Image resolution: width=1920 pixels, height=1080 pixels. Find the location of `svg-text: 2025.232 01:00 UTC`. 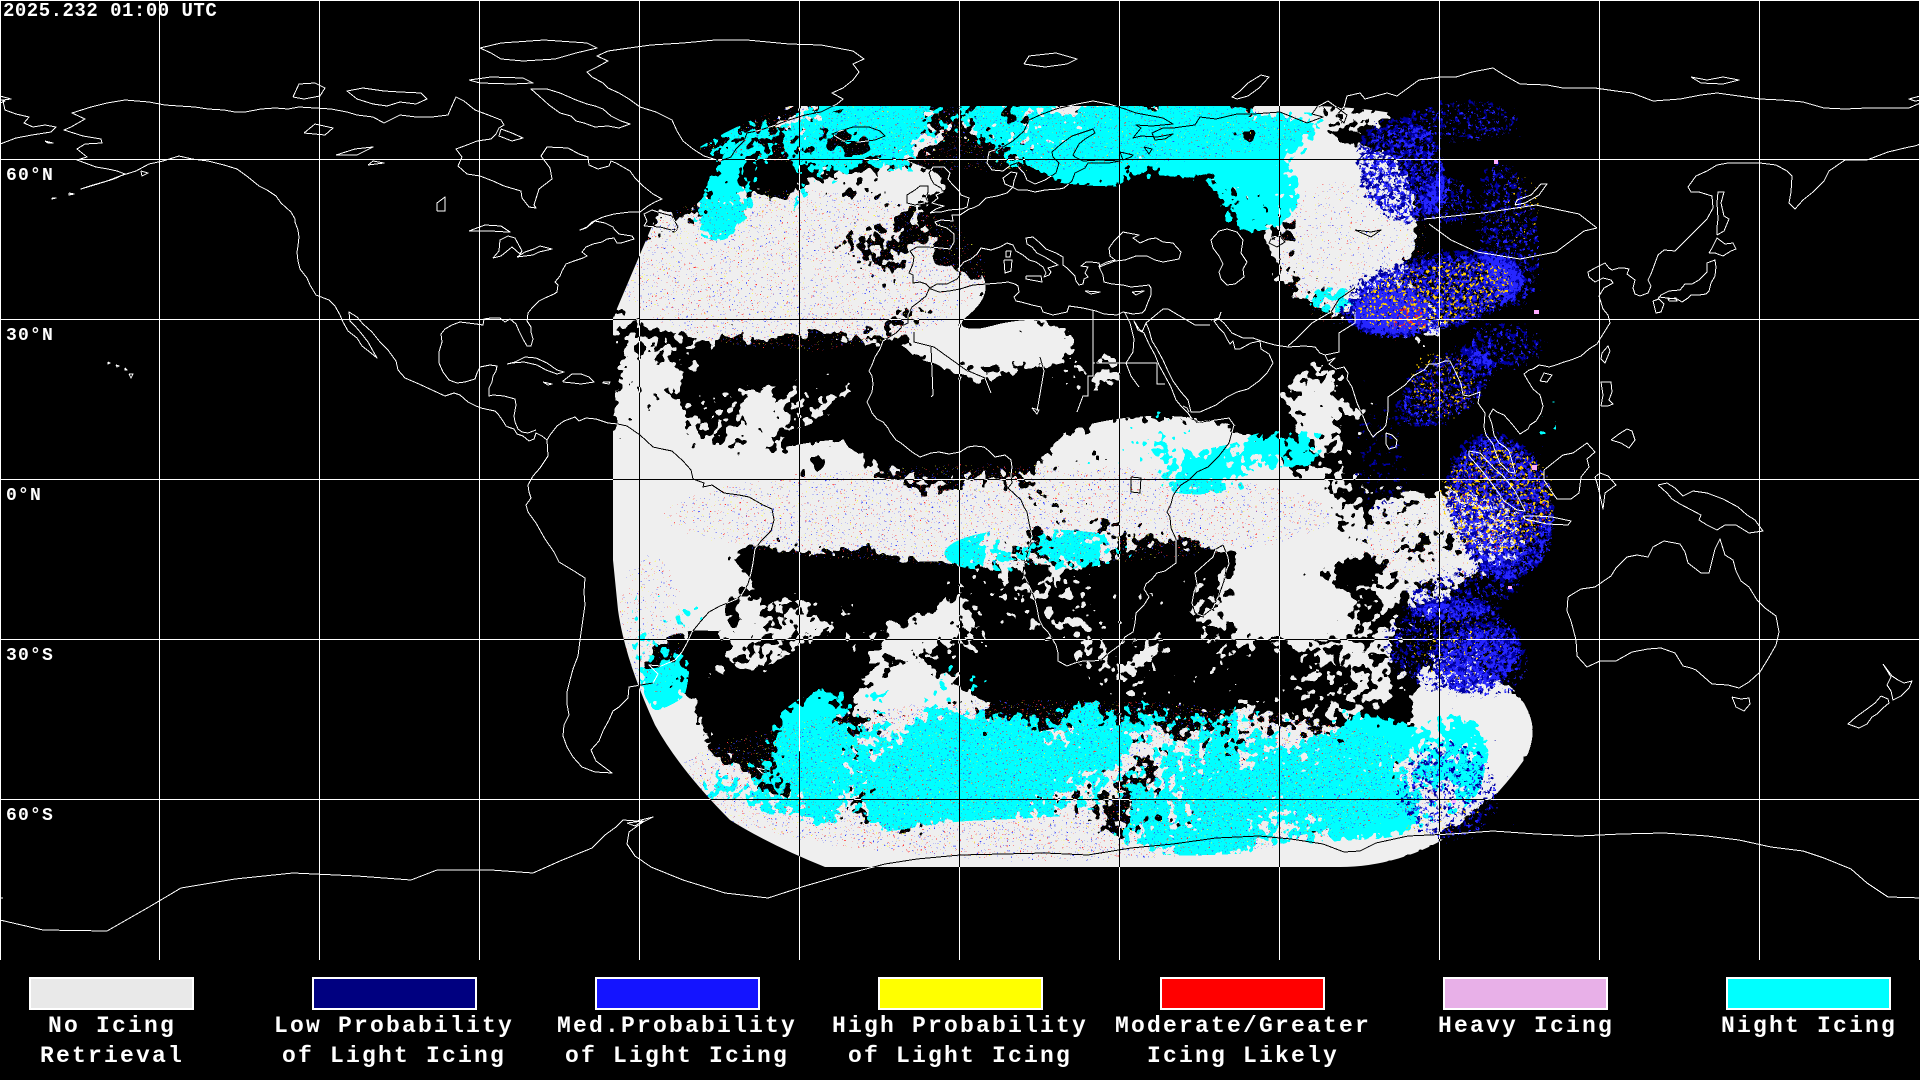

svg-text: 2025.232 01:00 UTC is located at coordinates (110, 11).